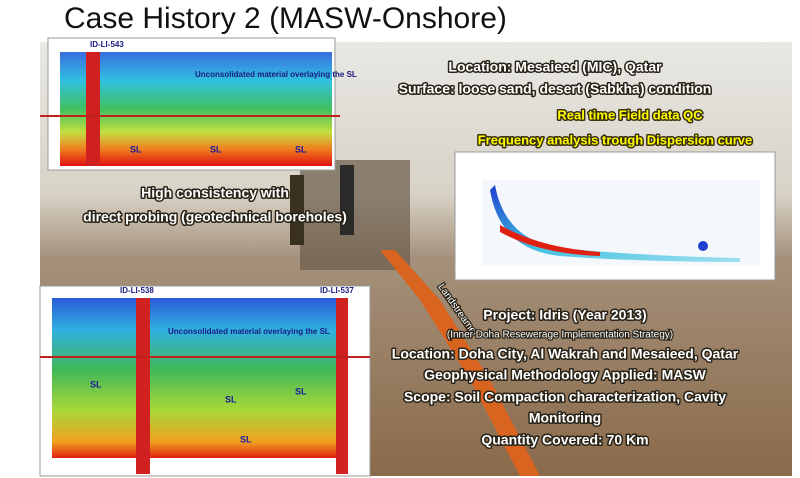 This screenshot has height=478, width=800. I want to click on project-line: Geophysical Methodology Applied: MASW, so click(565, 375).